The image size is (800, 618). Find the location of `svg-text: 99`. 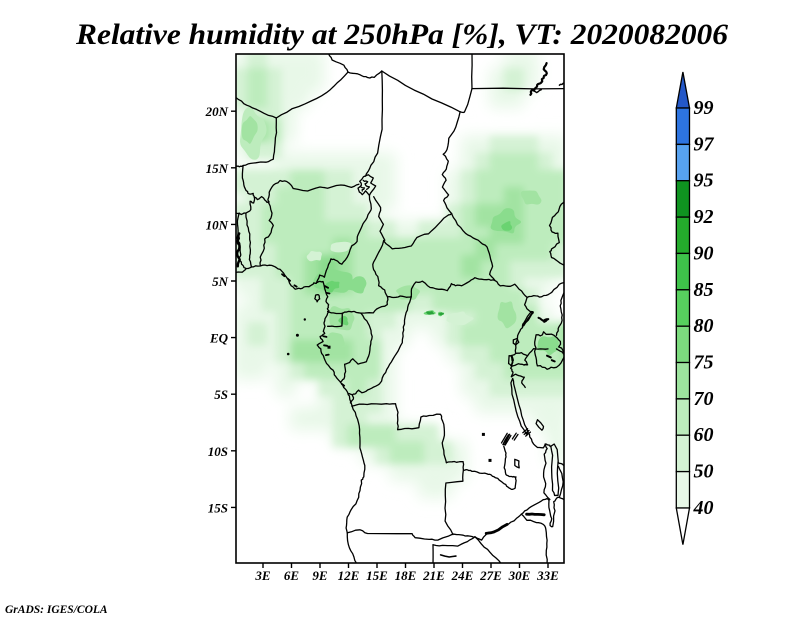

svg-text: 99 is located at coordinates (704, 108).